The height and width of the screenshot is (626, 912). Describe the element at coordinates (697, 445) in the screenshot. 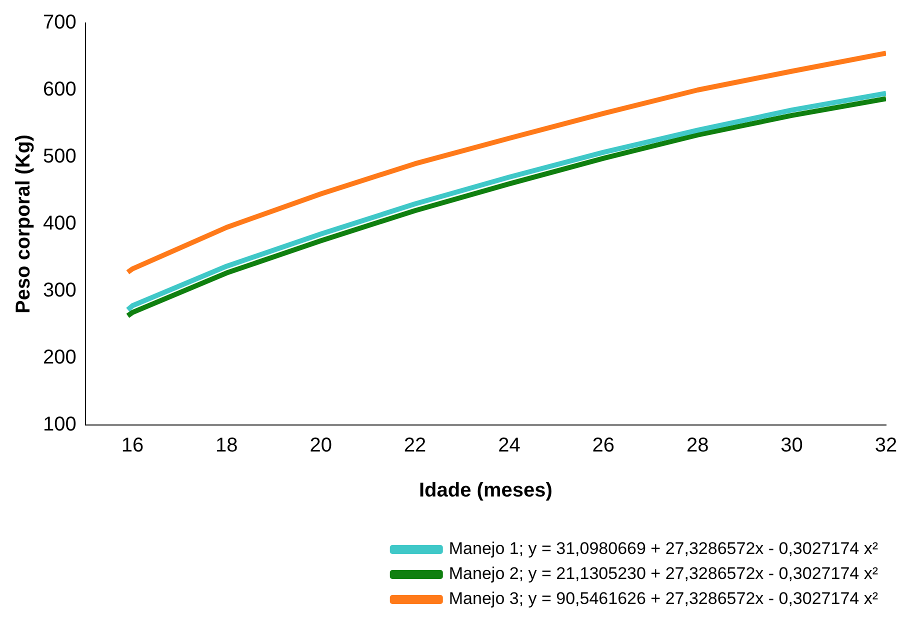

I see `x-tick-label: 28` at that location.